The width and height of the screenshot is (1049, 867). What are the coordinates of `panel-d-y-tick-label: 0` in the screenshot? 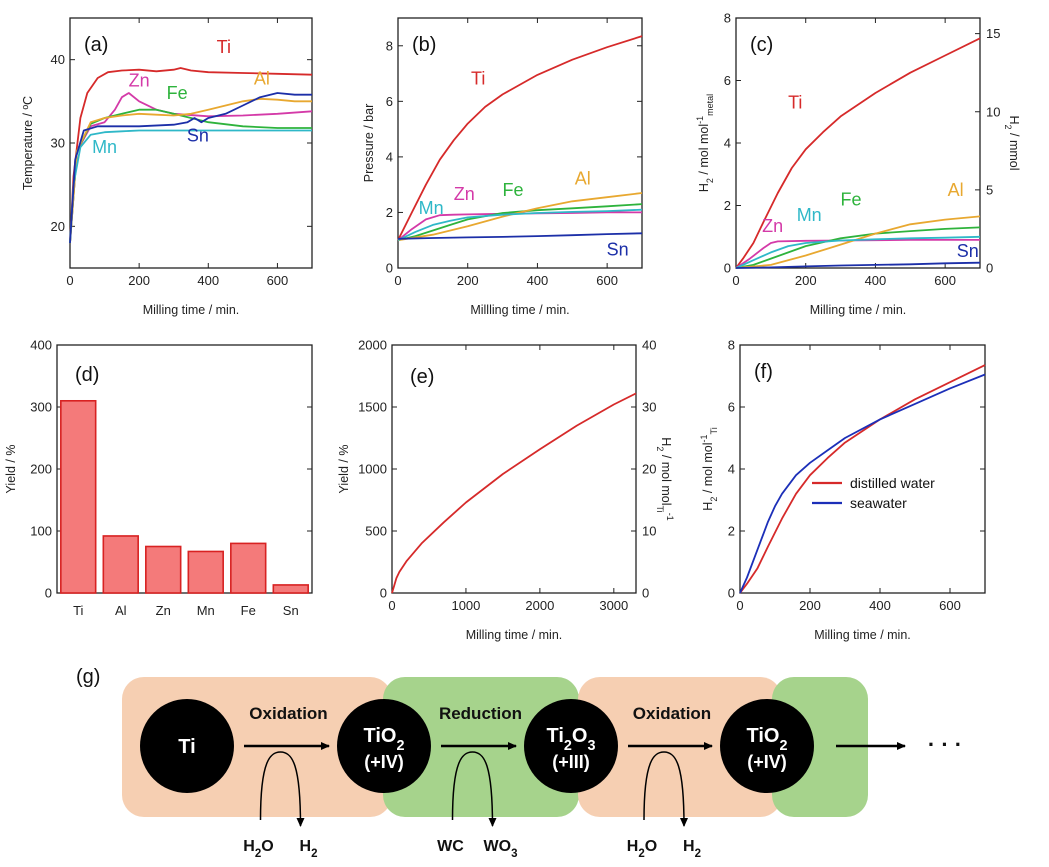 It's located at (48, 593).